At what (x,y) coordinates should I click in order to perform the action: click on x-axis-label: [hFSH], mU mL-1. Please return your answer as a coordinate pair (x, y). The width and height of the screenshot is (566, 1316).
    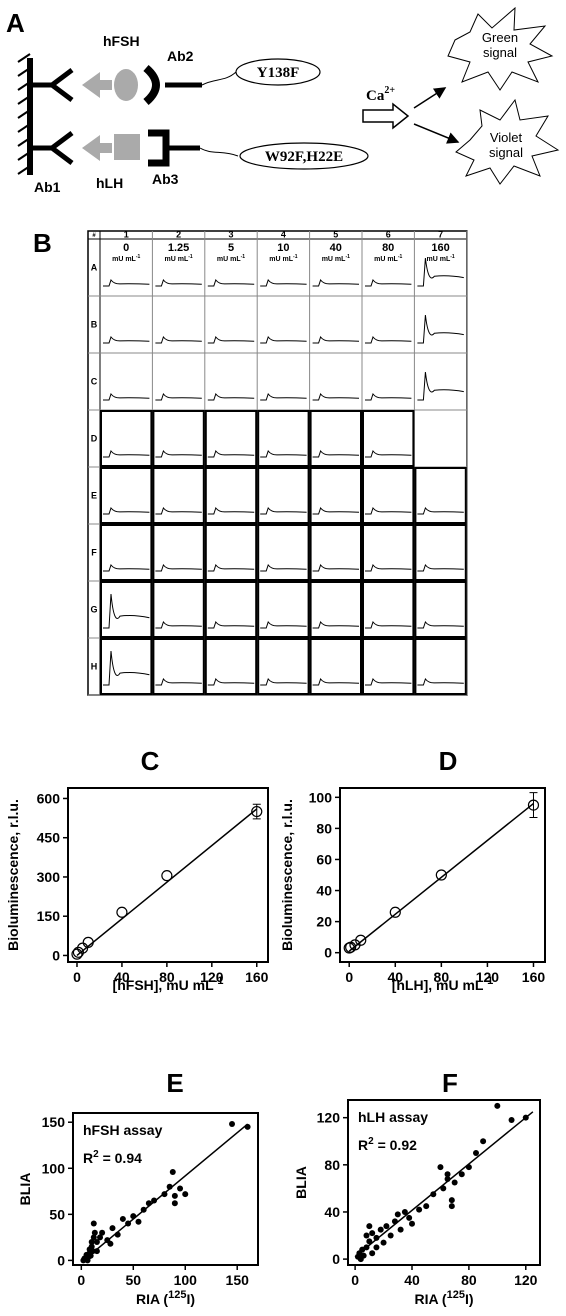
    Looking at the image, I should click on (168, 984).